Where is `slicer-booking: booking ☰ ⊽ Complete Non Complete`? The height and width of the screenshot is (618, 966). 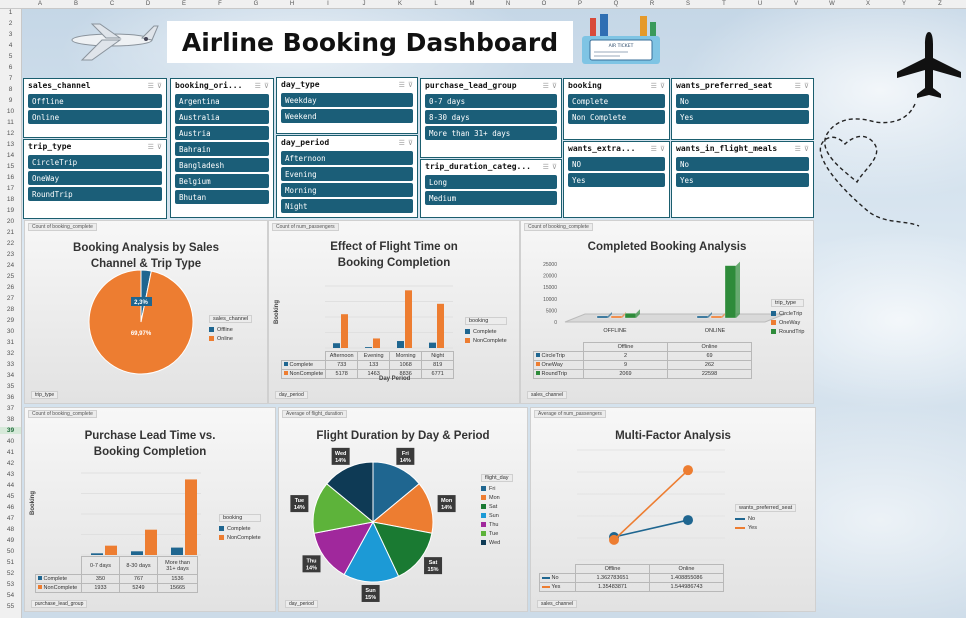
slicer-booking: booking ☰ ⊽ Complete Non Complete is located at coordinates (616, 109).